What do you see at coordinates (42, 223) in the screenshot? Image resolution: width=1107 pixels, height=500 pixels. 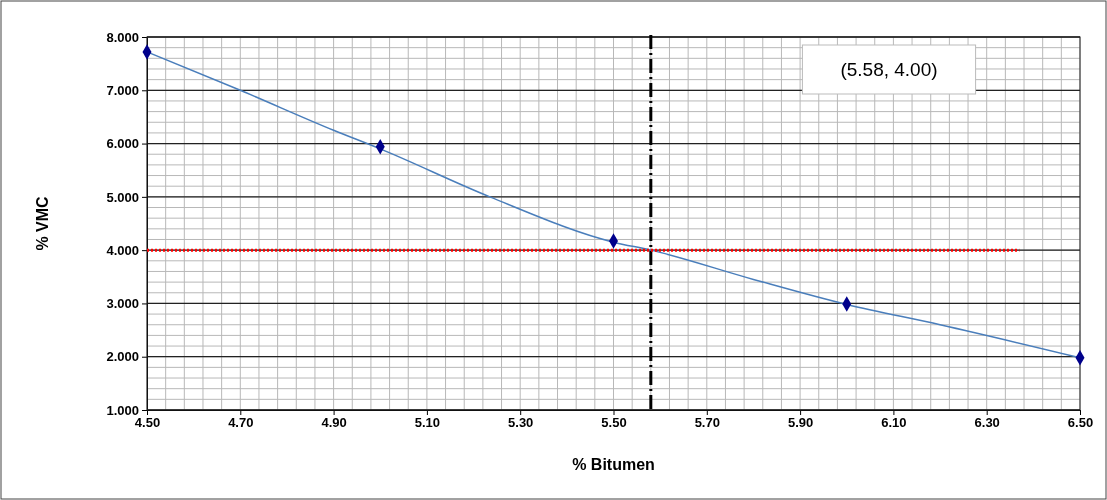 I see `y-axis-title: % VMC` at bounding box center [42, 223].